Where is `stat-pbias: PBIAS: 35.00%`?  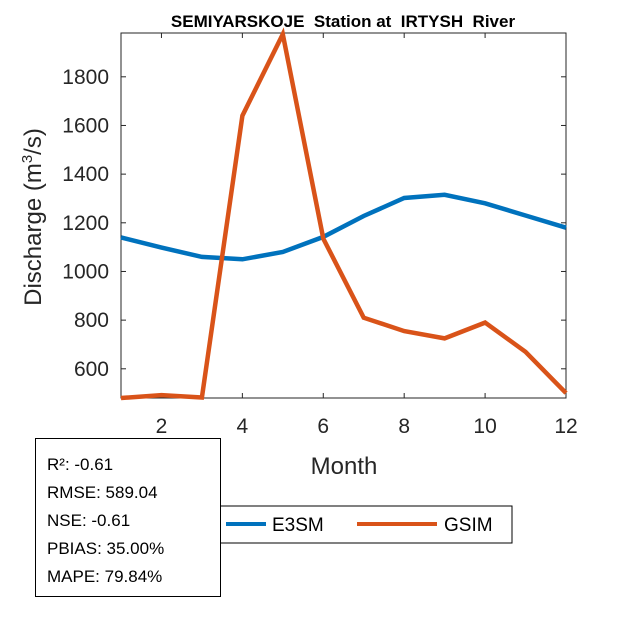
stat-pbias: PBIAS: 35.00% is located at coordinates (106, 548).